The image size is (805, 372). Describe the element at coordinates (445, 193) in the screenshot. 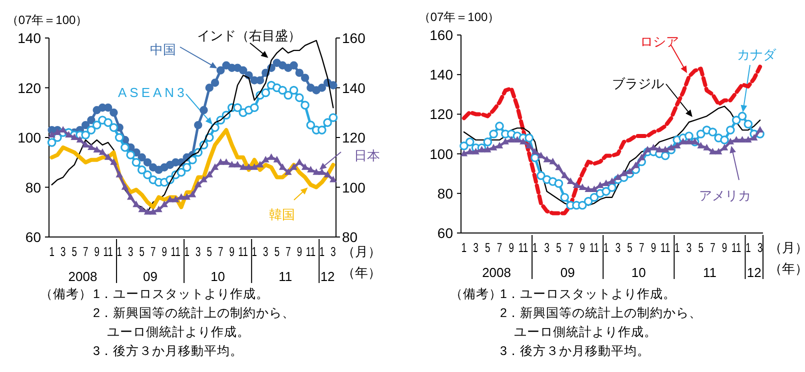

I see `y-tick-label: 80` at that location.